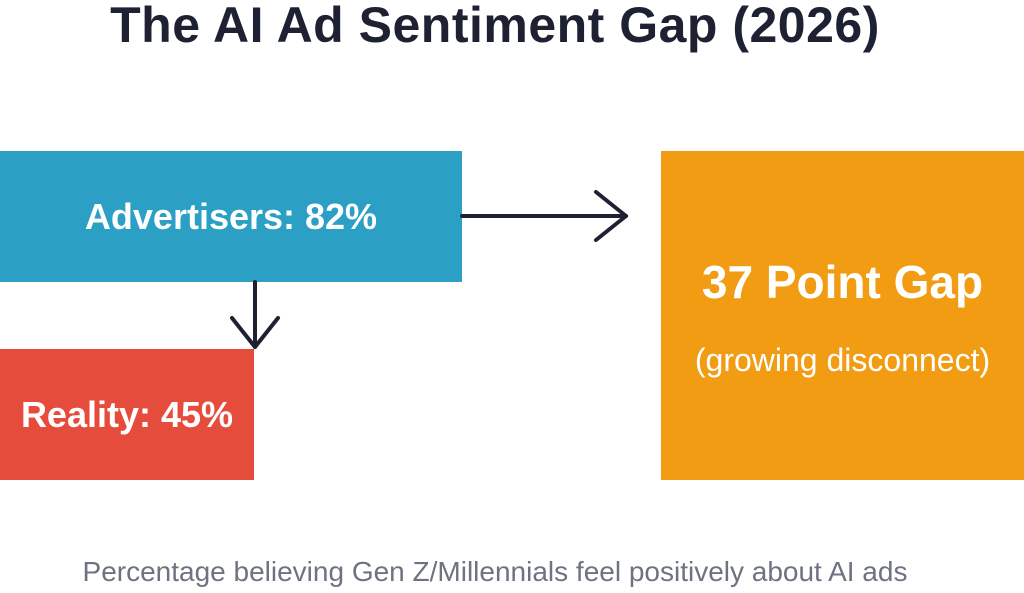 The height and width of the screenshot is (593, 1024). Describe the element at coordinates (842, 282) in the screenshot. I see `gap-main-label: 37 Point Gap` at that location.